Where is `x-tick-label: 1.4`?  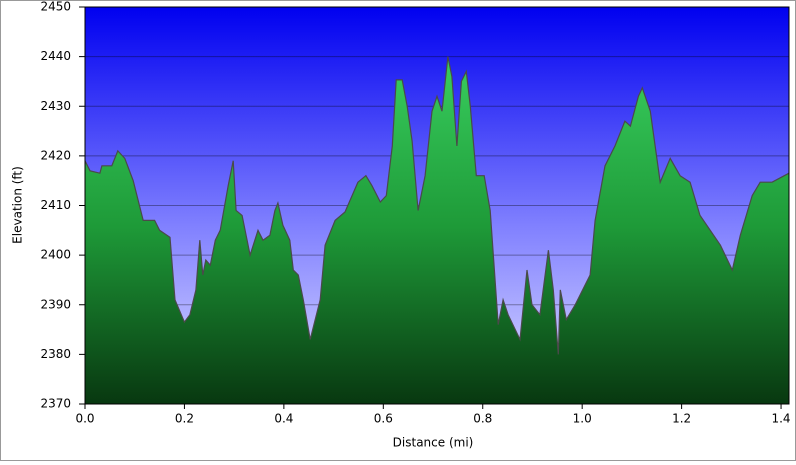 x-tick-label: 1.4 is located at coordinates (780, 419).